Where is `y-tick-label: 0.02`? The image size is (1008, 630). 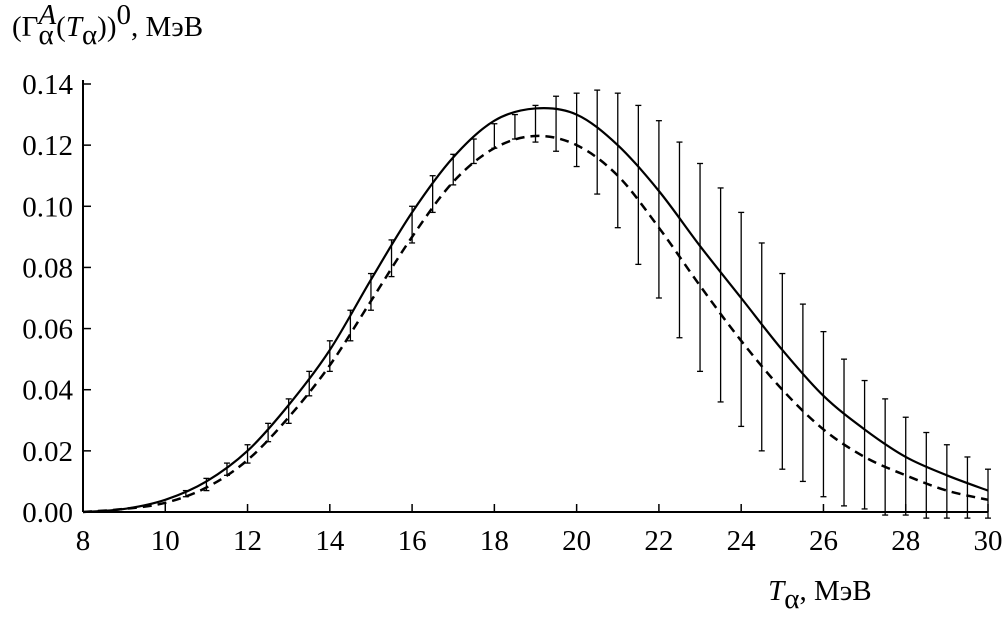 y-tick-label: 0.02 is located at coordinates (47, 452).